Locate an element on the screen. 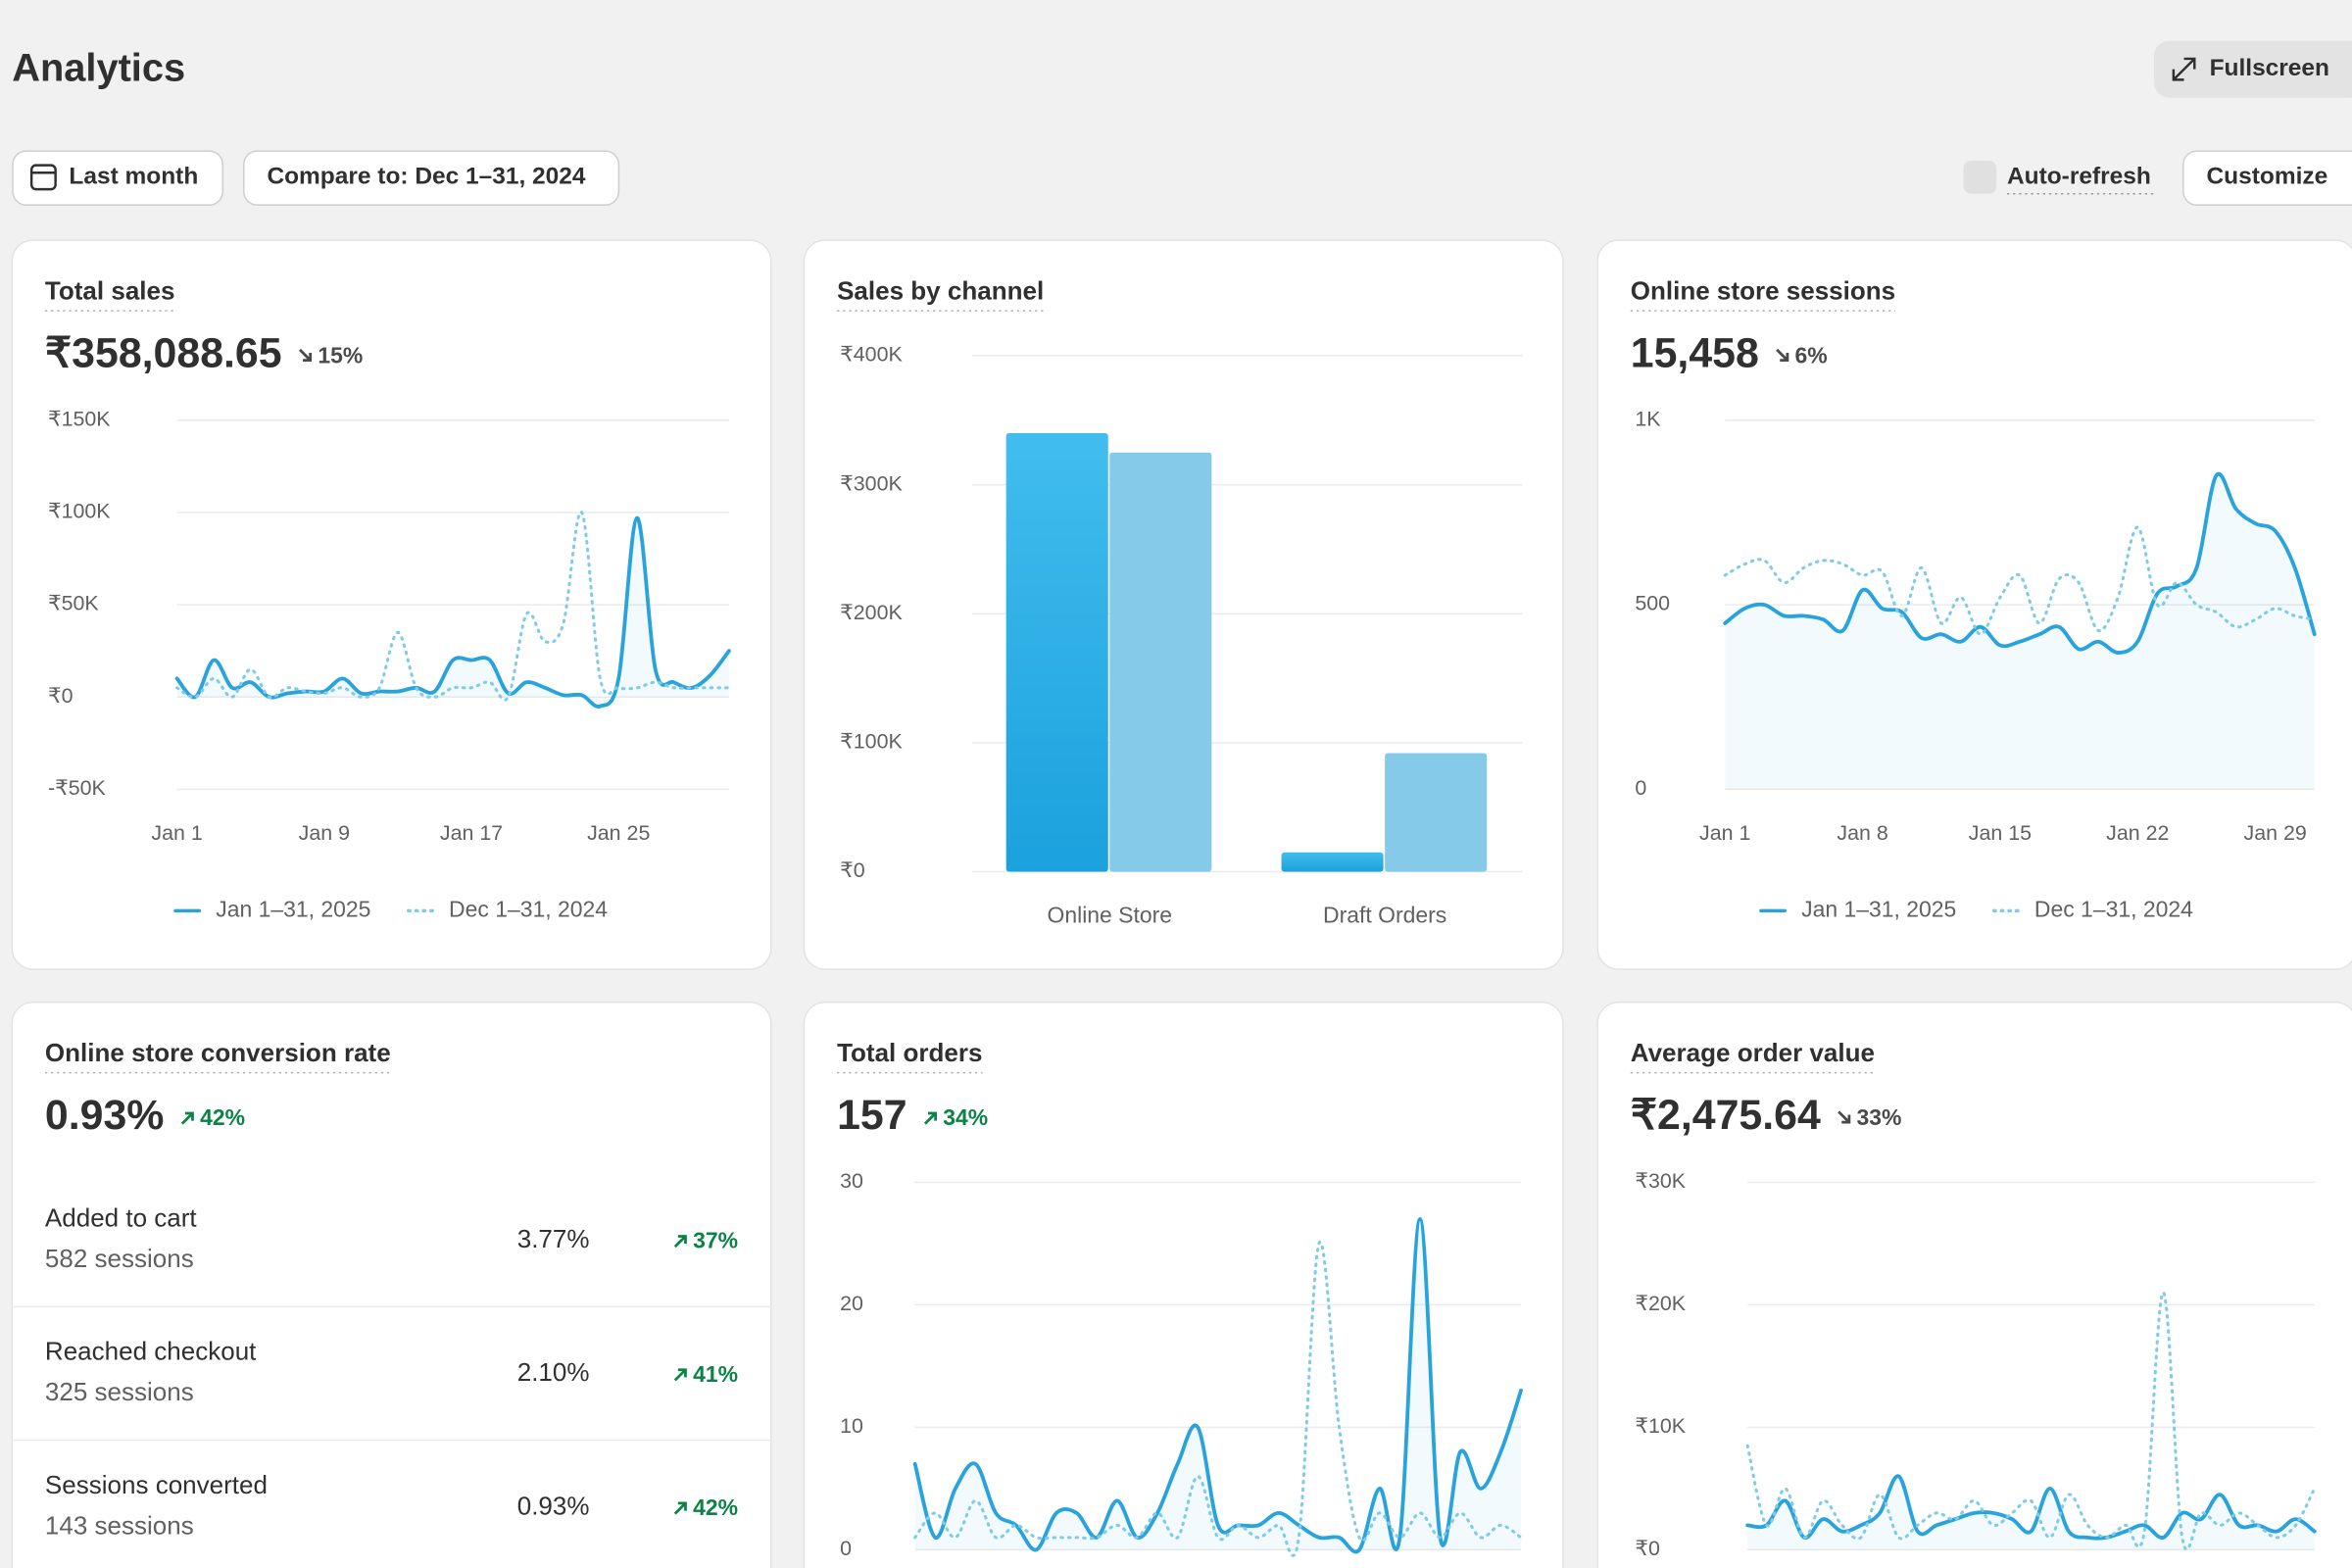 The width and height of the screenshot is (2352, 1568). x-tick-label: Jan 8 is located at coordinates (1862, 833).